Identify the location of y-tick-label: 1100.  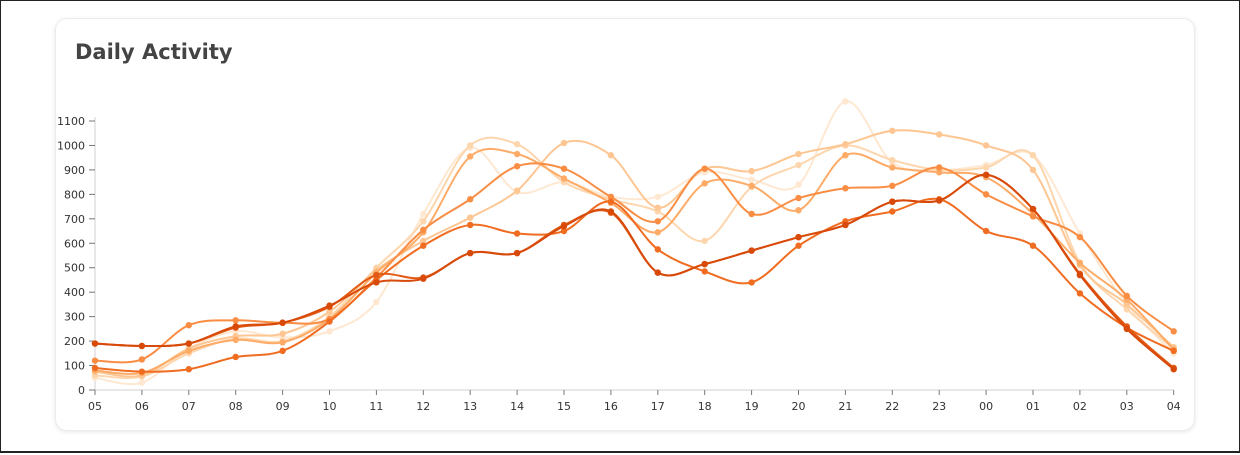
(71, 121).